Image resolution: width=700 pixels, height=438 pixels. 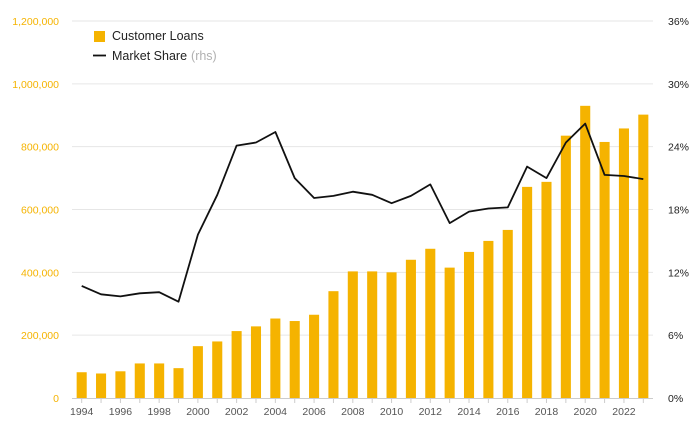 I want to click on y-right-tick-label: 24%, so click(x=678, y=148).